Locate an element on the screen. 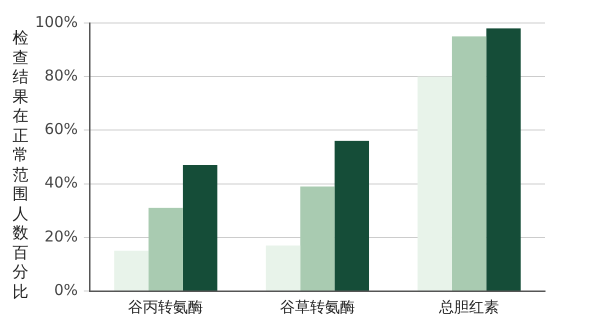  y-tick-label: 80% is located at coordinates (61, 75).